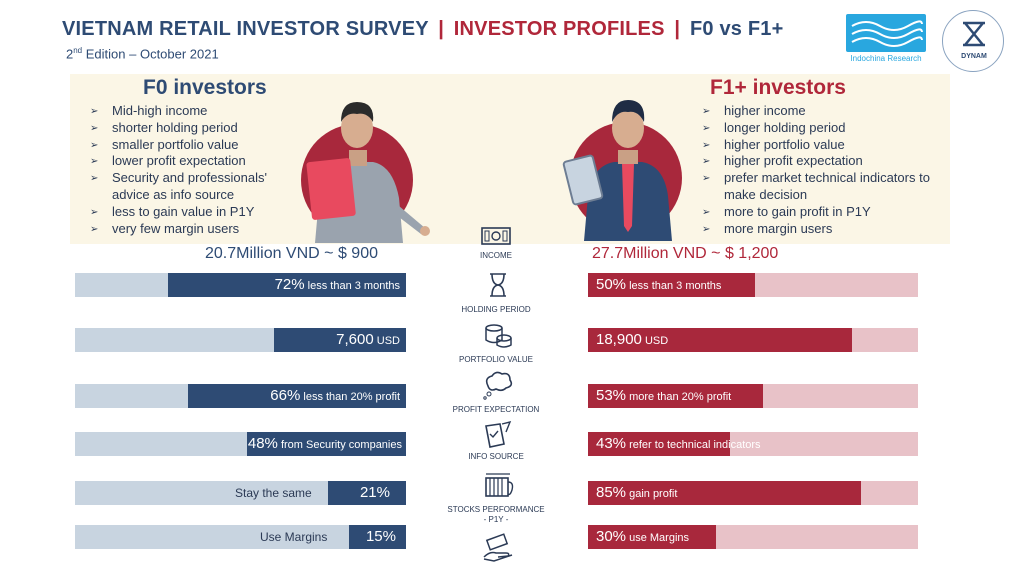 The image size is (1024, 576). Describe the element at coordinates (619, 339) in the screenshot. I see `f1-portfolio-value: 18,900` at that location.